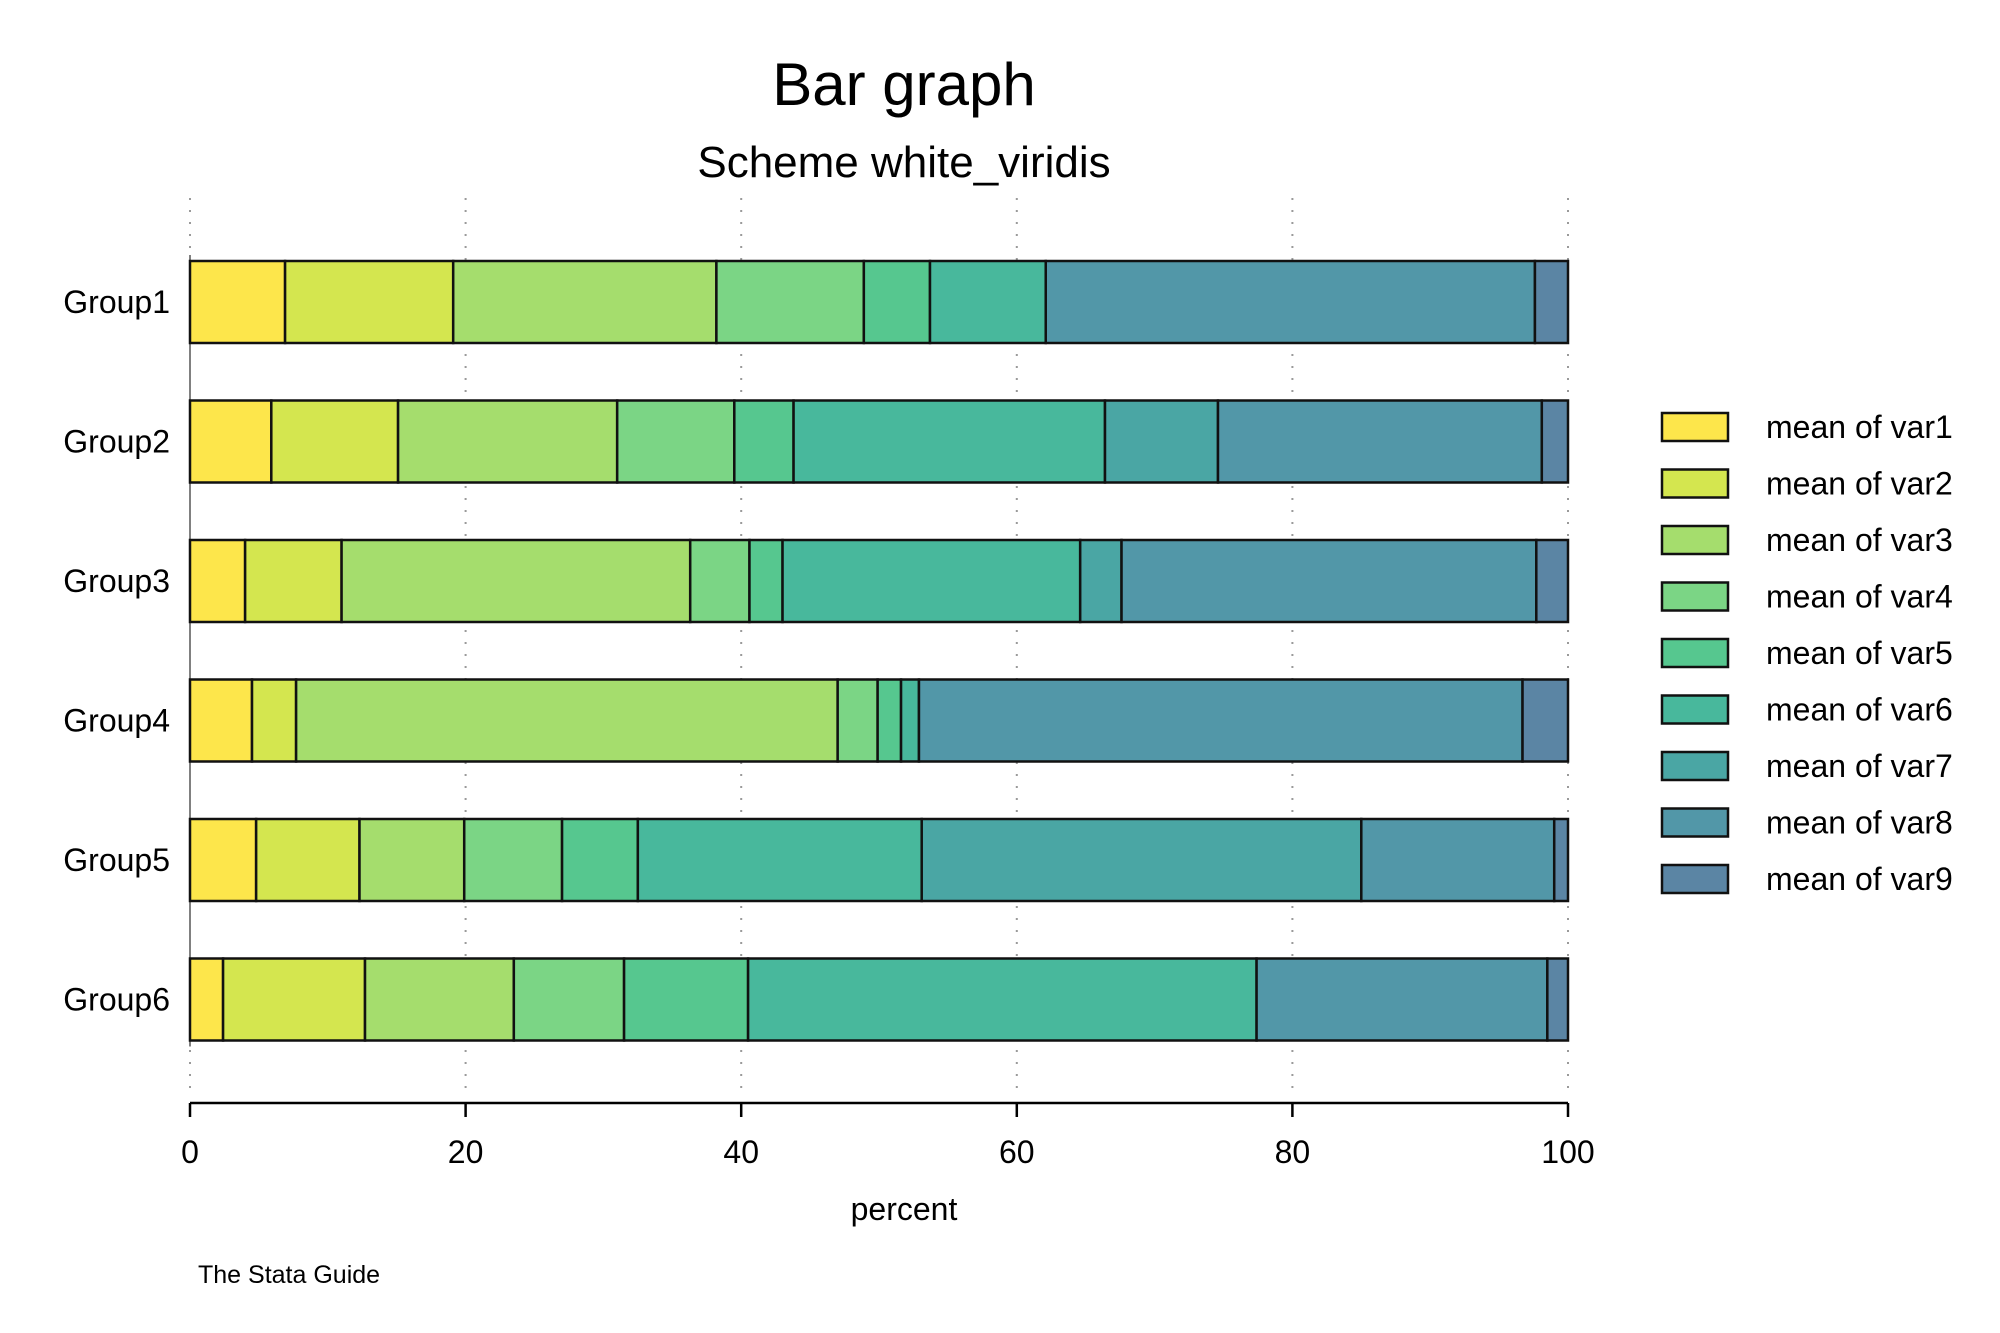 This screenshot has height=1333, width=2000. What do you see at coordinates (230, 441) in the screenshot?
I see `bar-group2-var1` at bounding box center [230, 441].